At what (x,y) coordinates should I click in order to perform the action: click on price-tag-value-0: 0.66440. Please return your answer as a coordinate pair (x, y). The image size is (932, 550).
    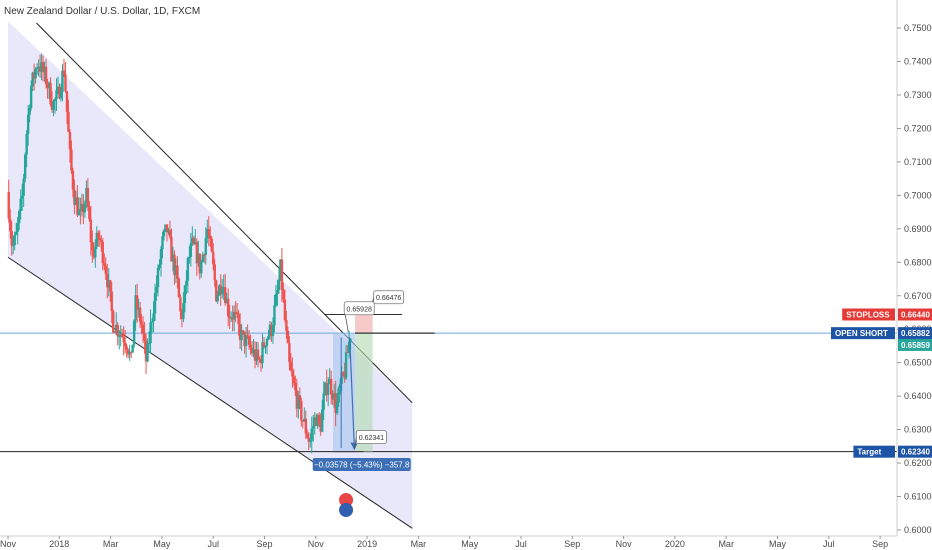
    Looking at the image, I should click on (915, 314).